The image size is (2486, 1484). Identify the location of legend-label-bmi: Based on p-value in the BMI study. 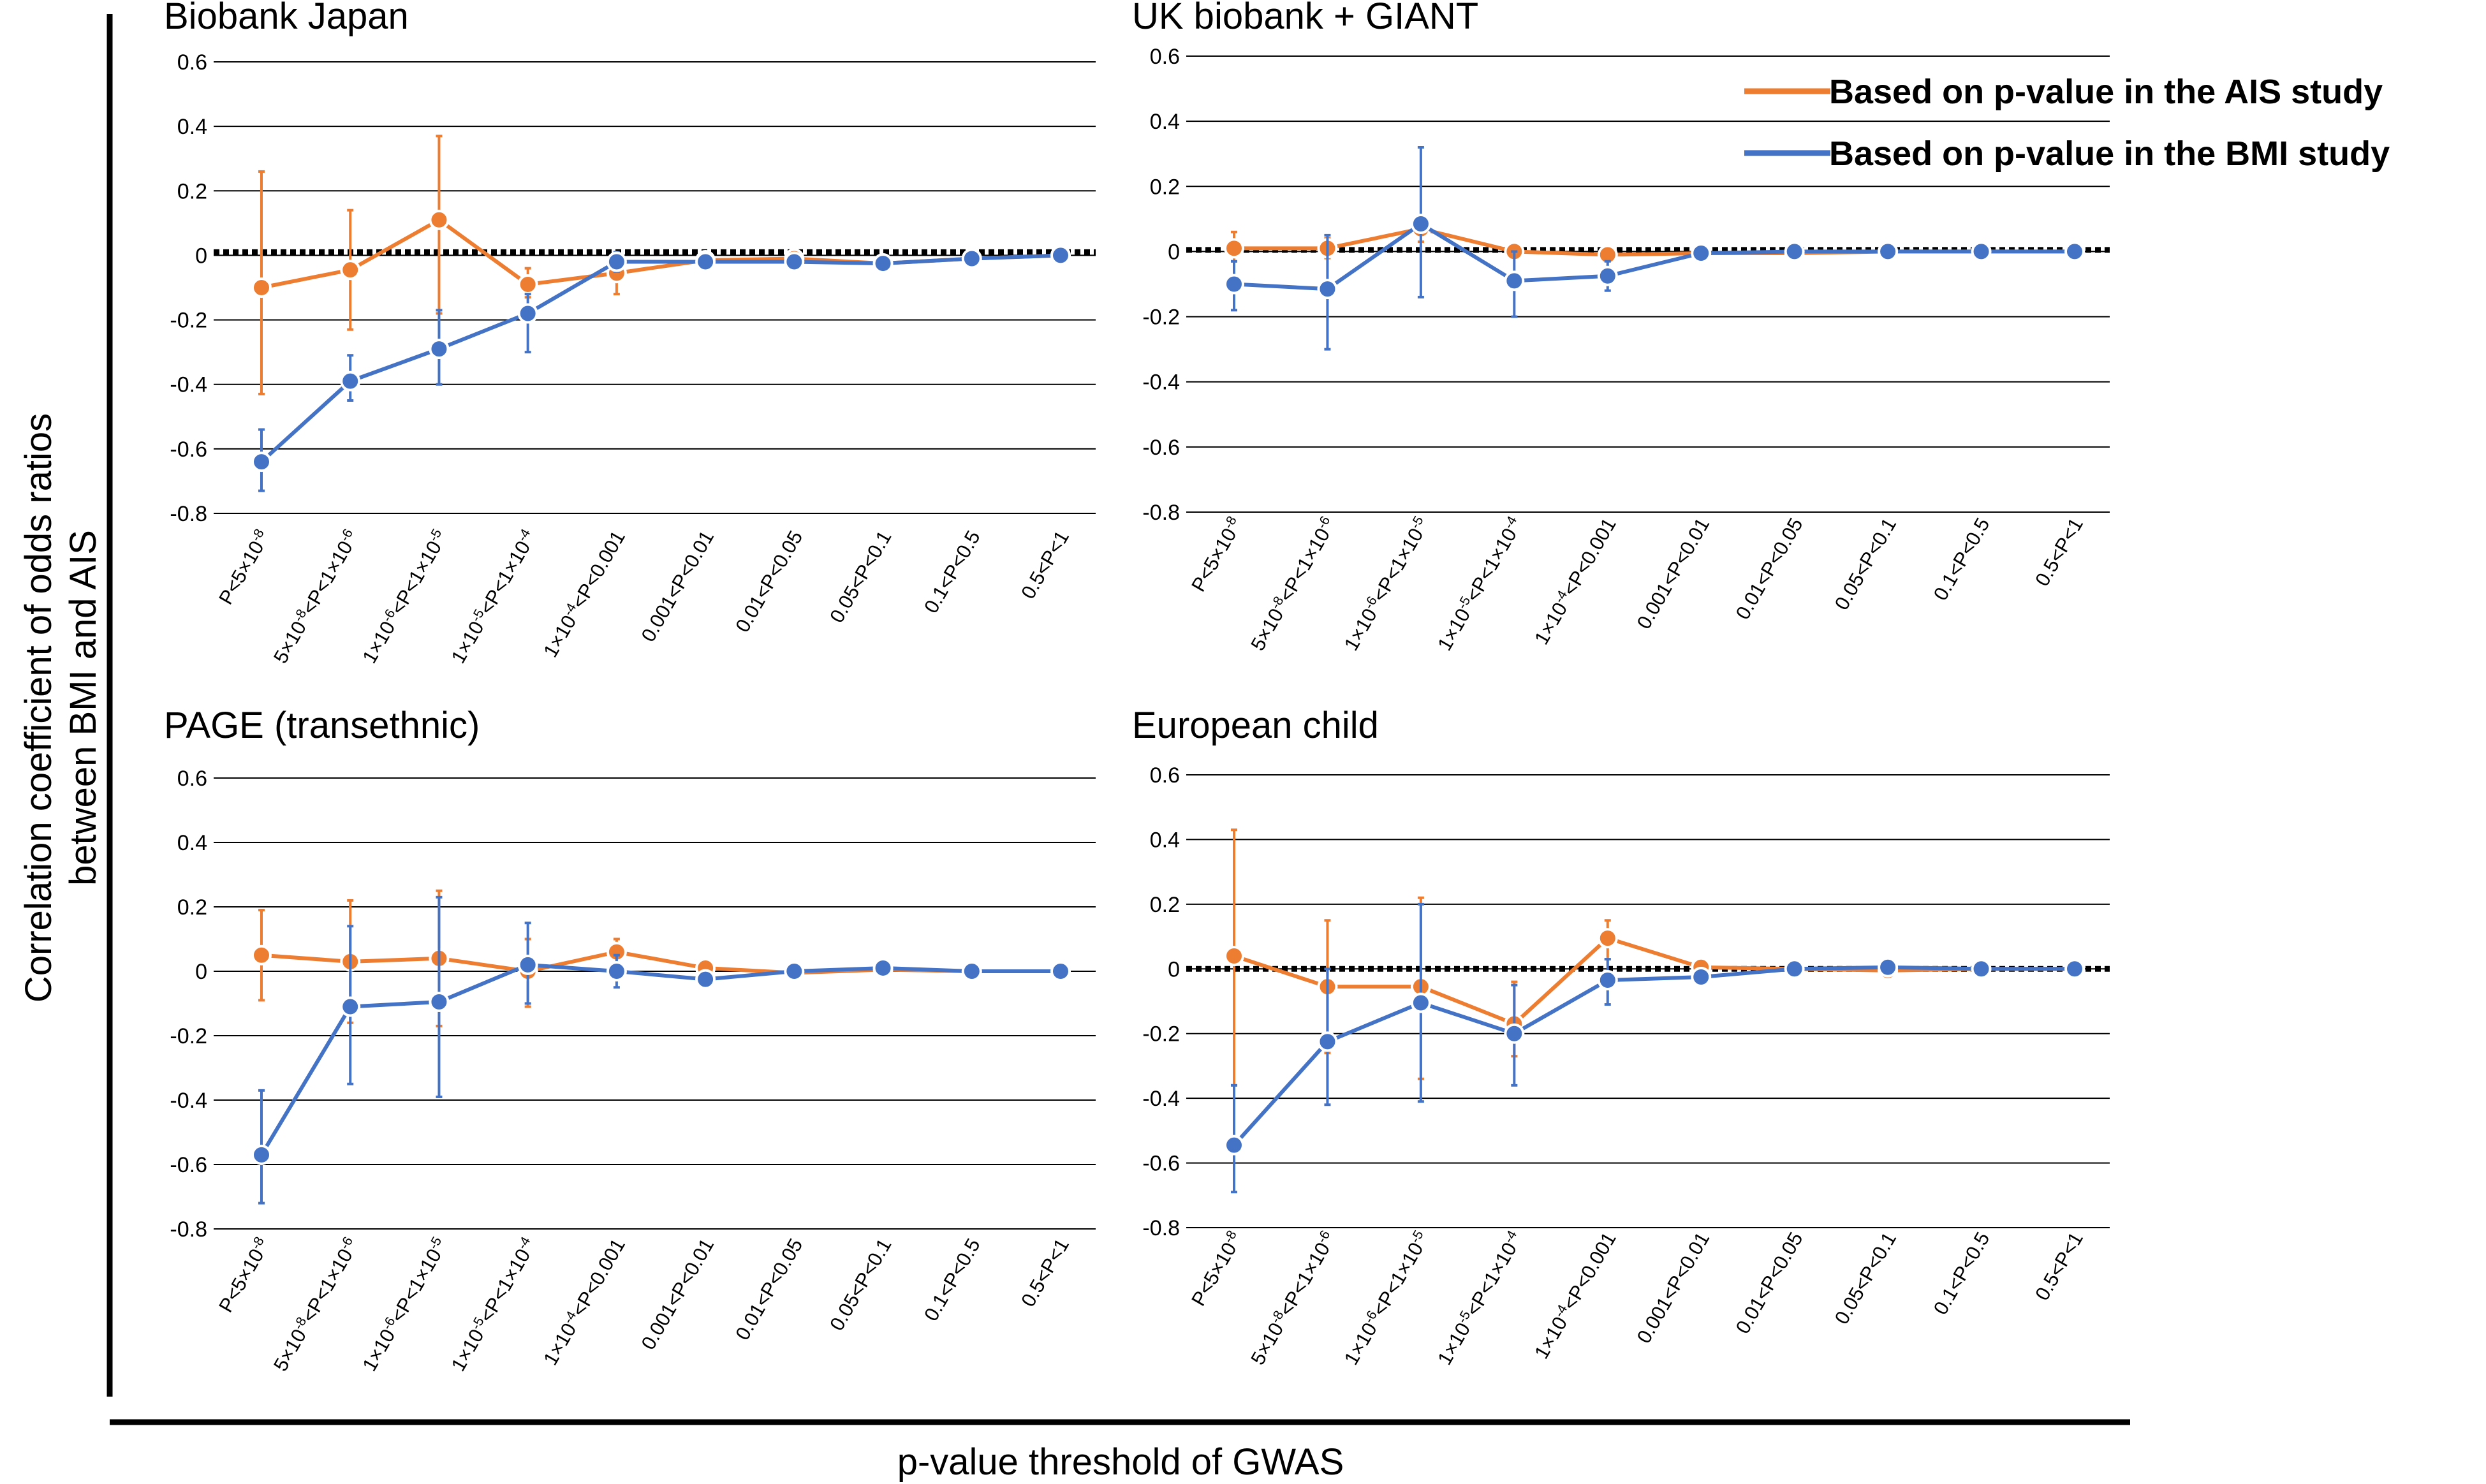
(2109, 154).